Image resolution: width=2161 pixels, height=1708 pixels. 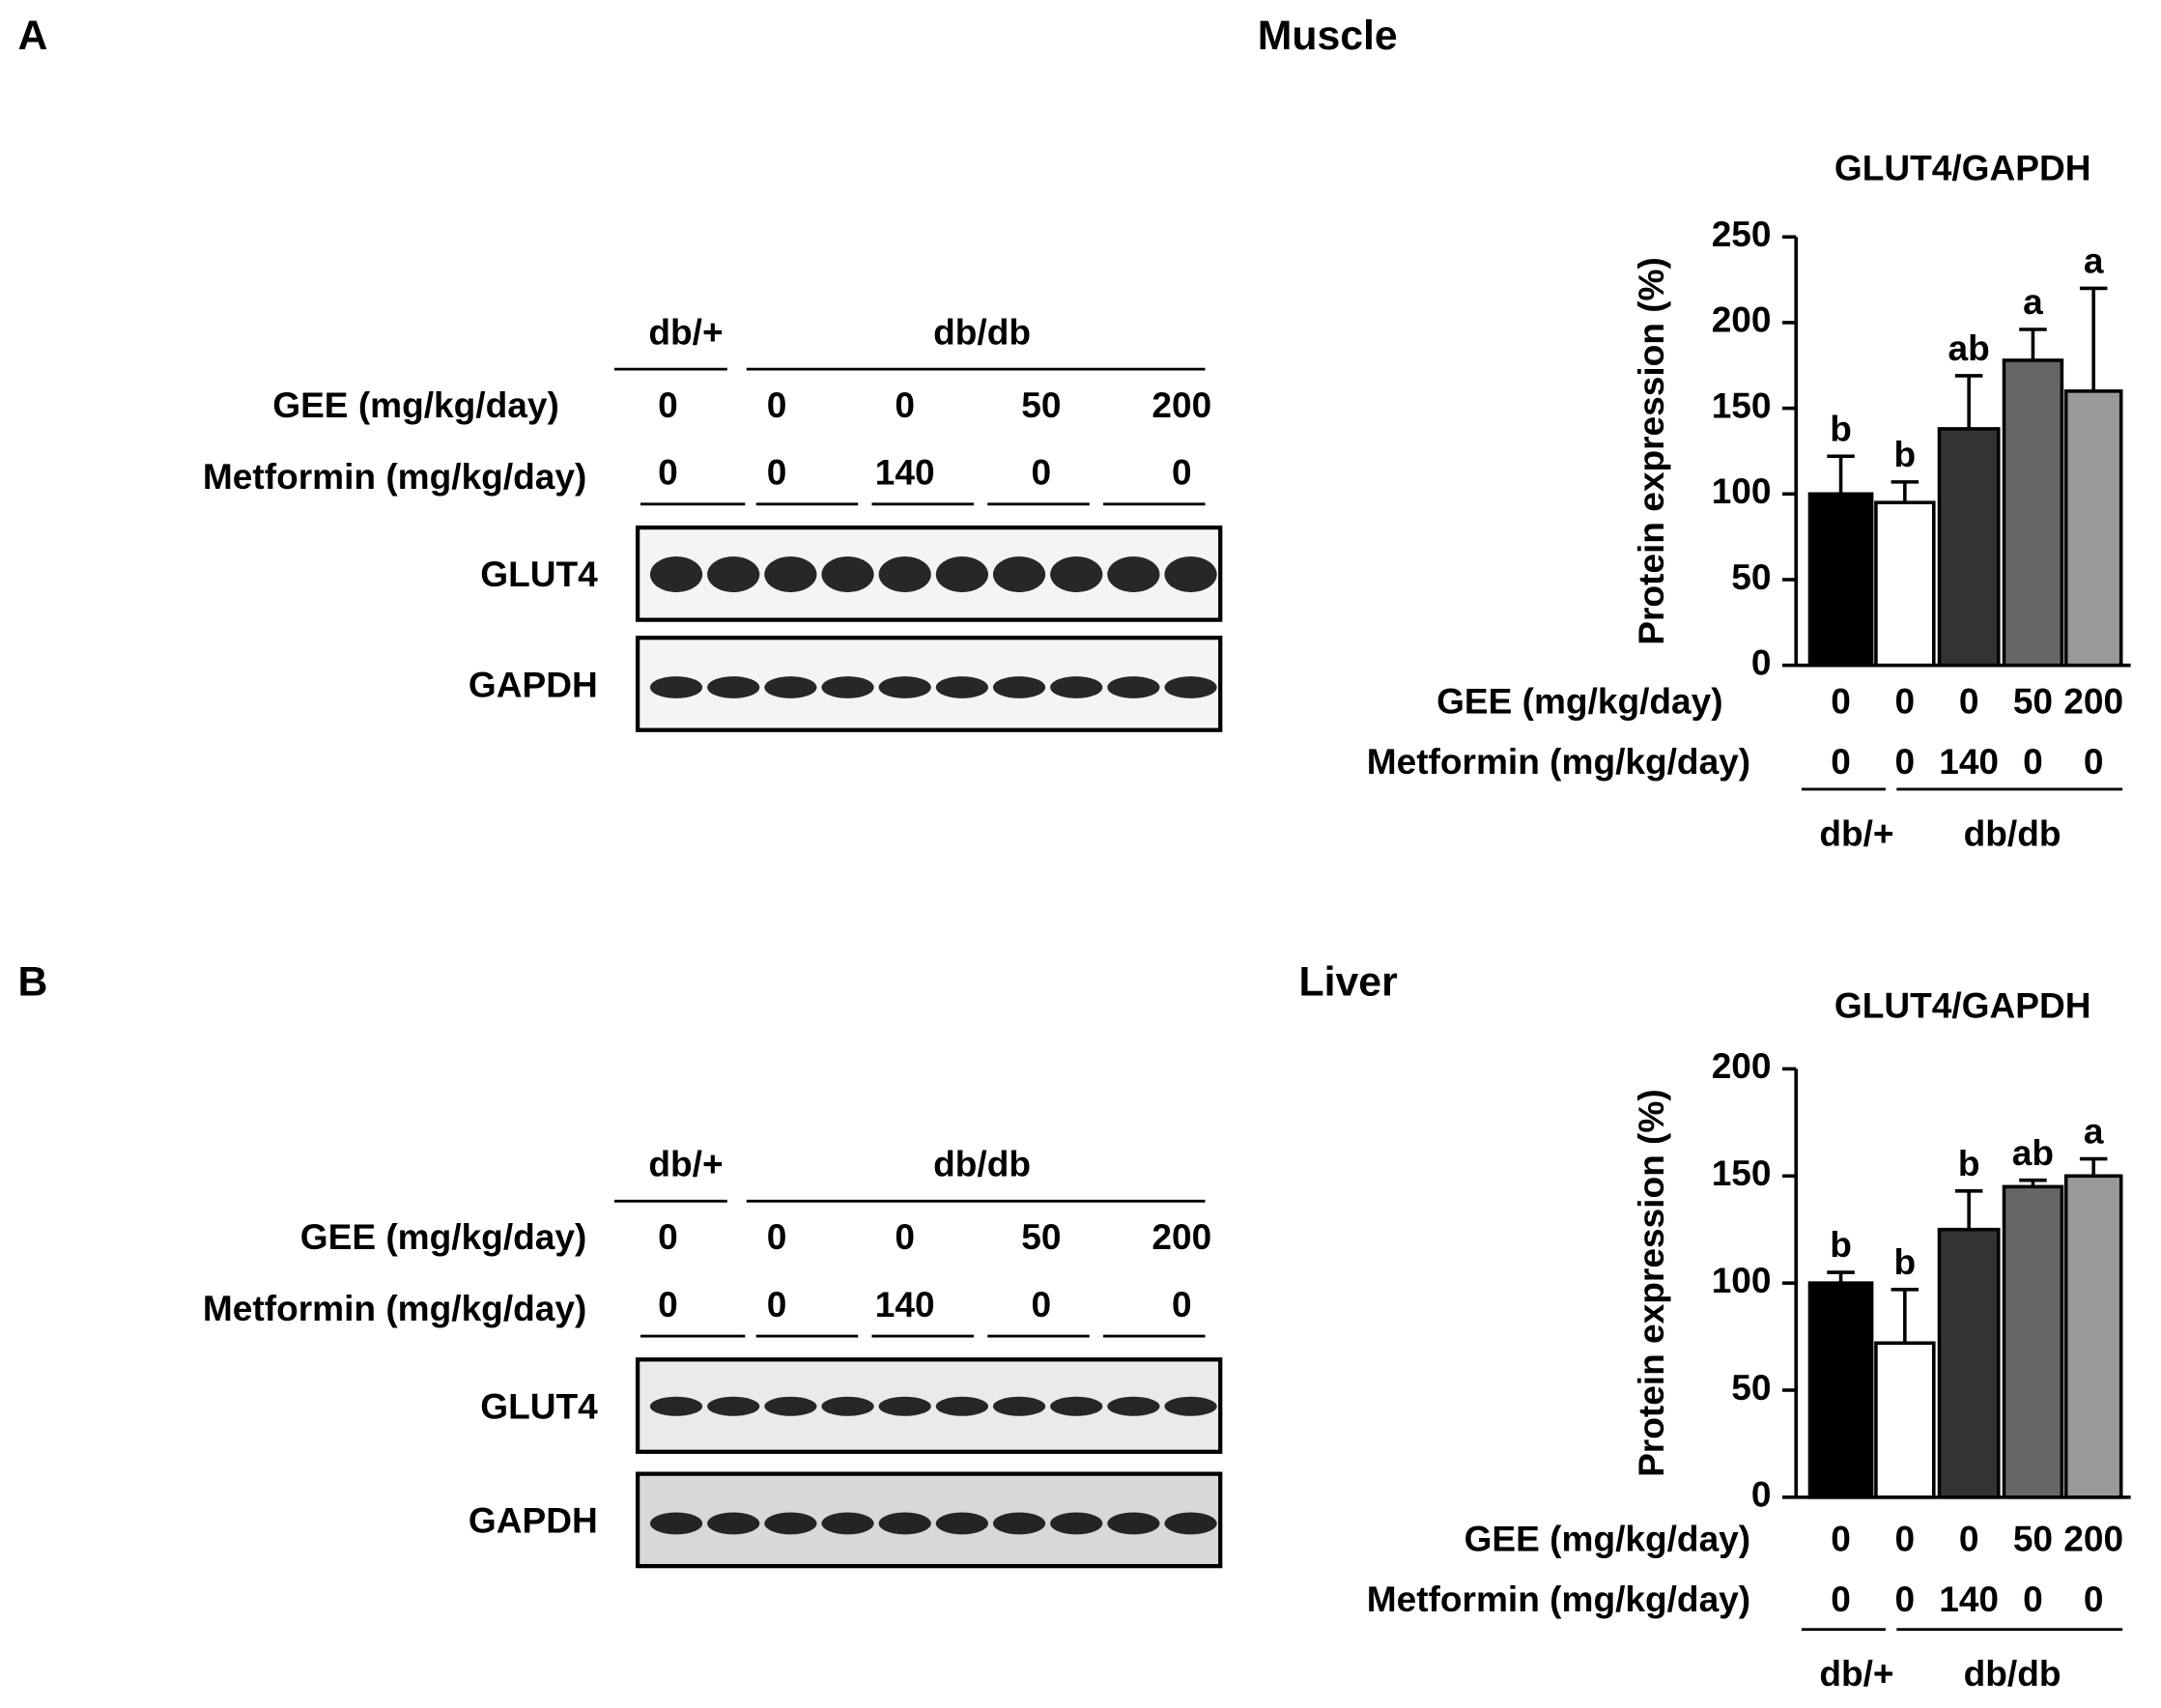 What do you see at coordinates (443, 1236) in the screenshot?
I see `row-label: GEE (mg/kg/day)` at bounding box center [443, 1236].